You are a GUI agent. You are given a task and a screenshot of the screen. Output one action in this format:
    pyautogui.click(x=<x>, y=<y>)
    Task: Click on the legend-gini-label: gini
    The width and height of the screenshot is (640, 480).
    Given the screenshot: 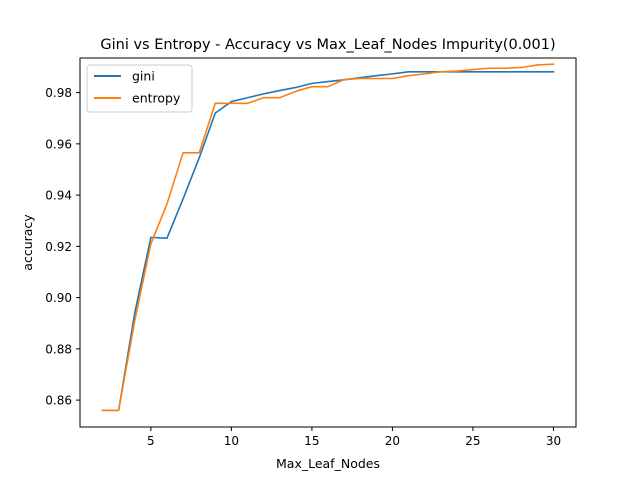 What is the action you would take?
    pyautogui.click(x=143, y=76)
    